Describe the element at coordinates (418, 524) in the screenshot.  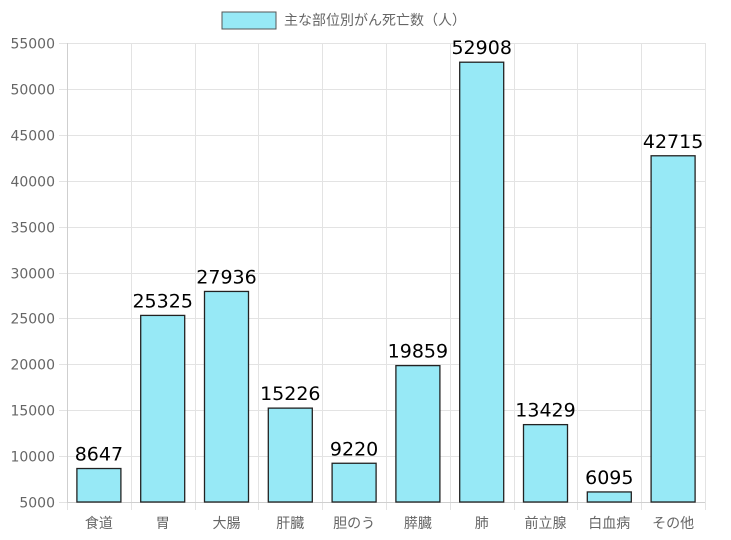
I see `x-tick-label: 膵臓` at that location.